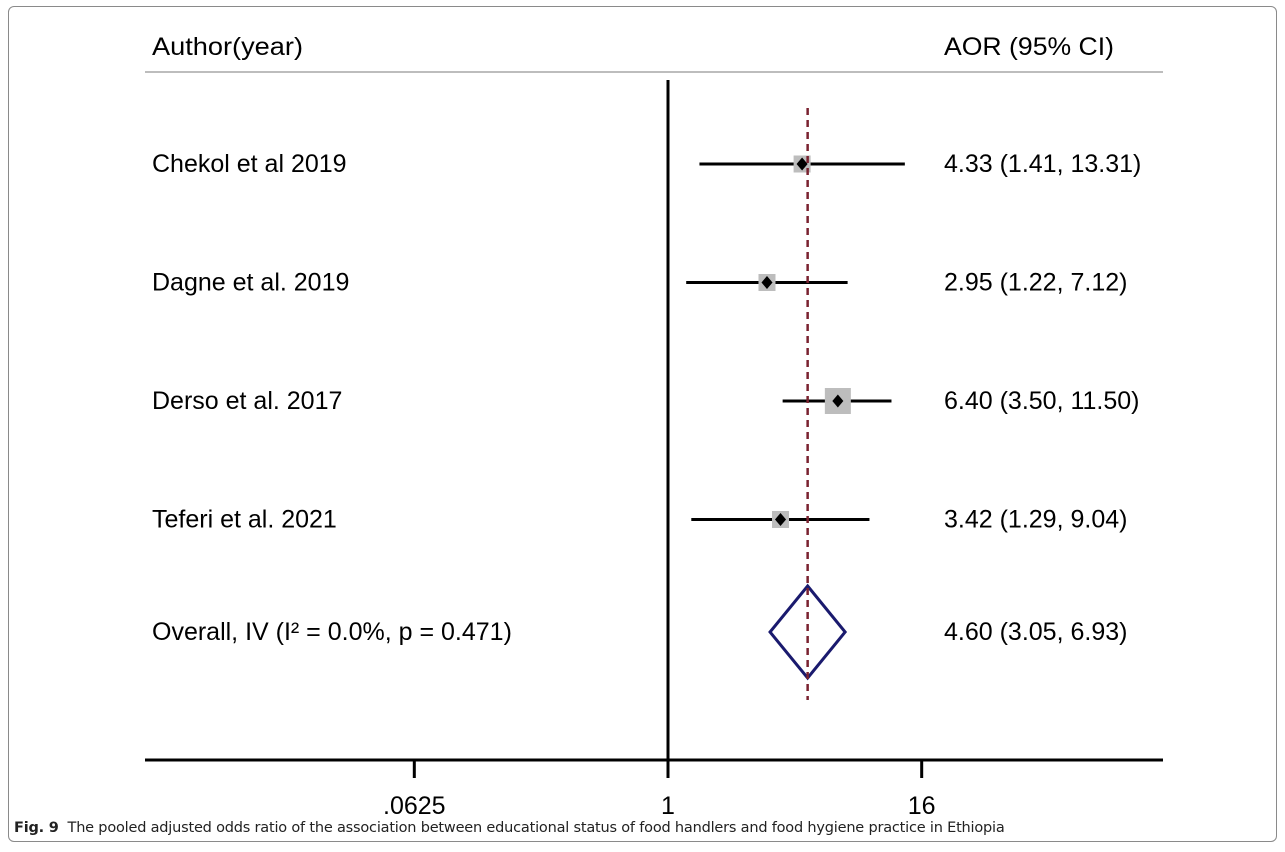  Describe the element at coordinates (1042, 401) in the screenshot. I see `study-ci-text: 6.40 (3.50, 11.50)` at that location.